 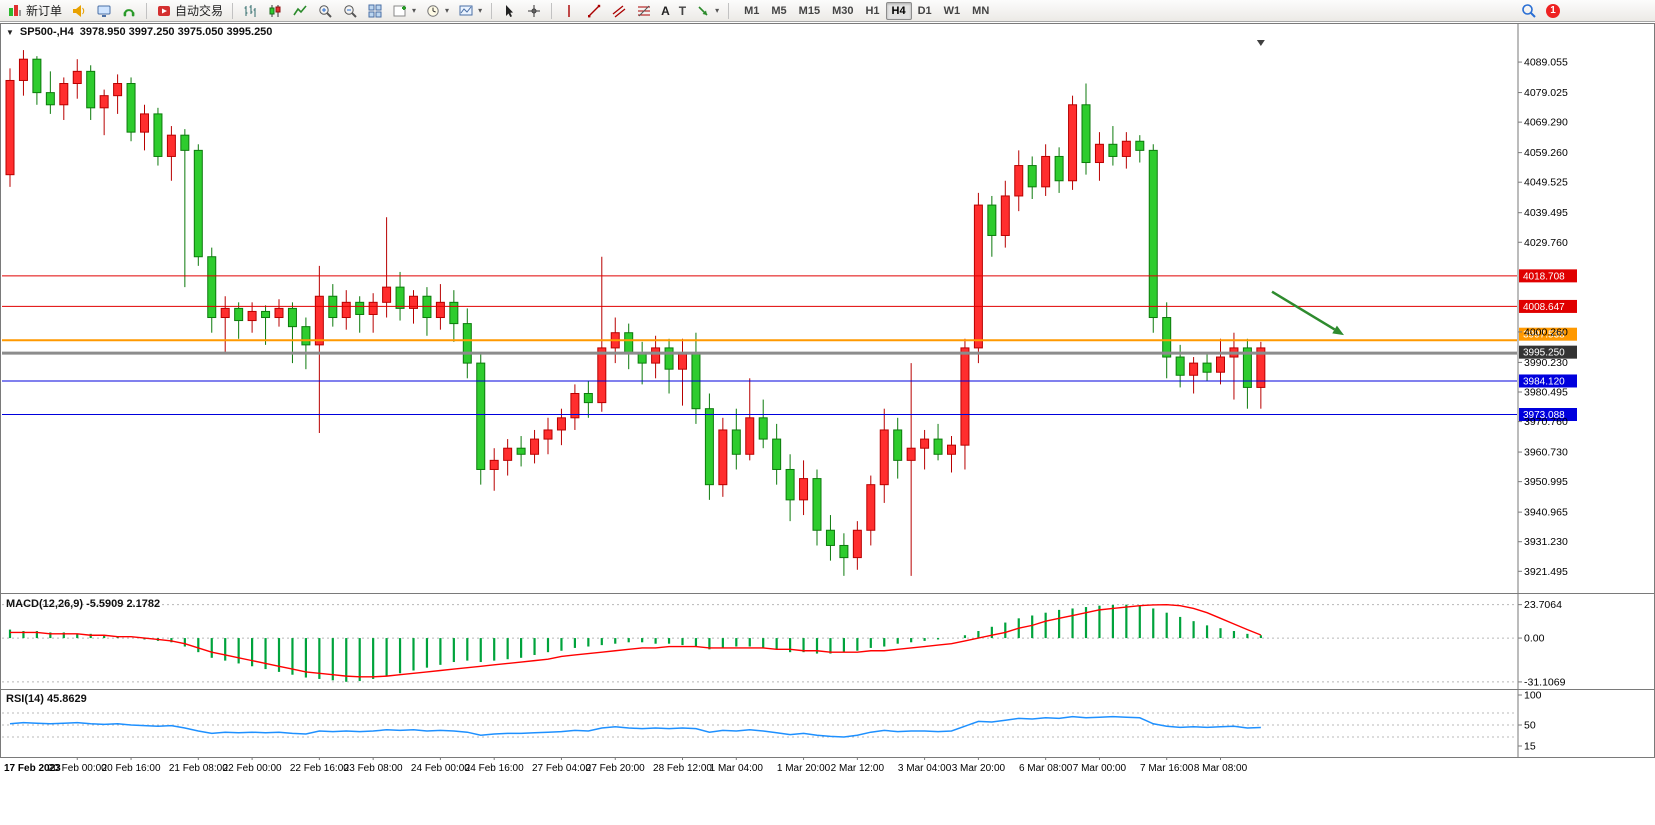 I want to click on monitor-icon, so click(x=104, y=10).